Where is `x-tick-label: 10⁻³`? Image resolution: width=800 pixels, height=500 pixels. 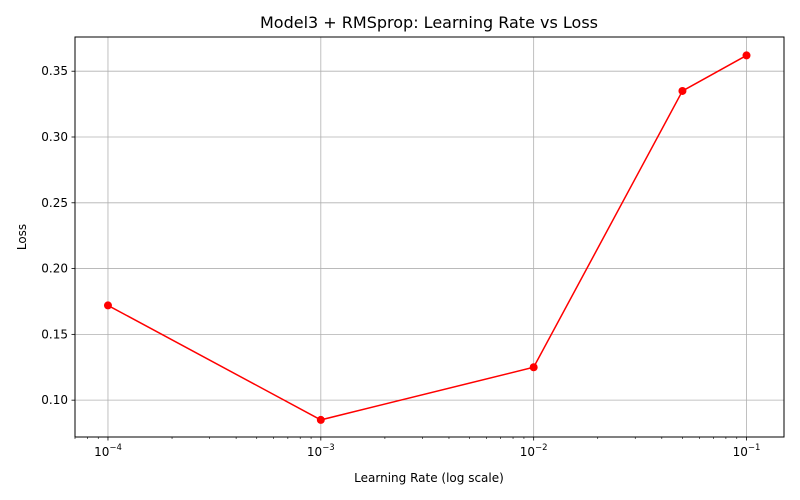 x-tick-label: 10⁻³ is located at coordinates (321, 451).